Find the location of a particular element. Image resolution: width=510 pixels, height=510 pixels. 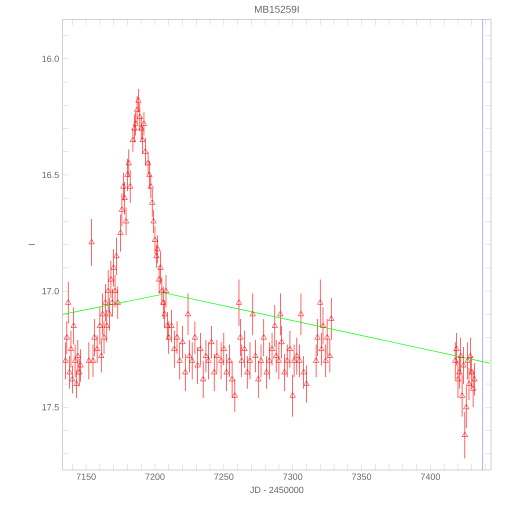

y-tick-label: 16.5 is located at coordinates (50, 175).